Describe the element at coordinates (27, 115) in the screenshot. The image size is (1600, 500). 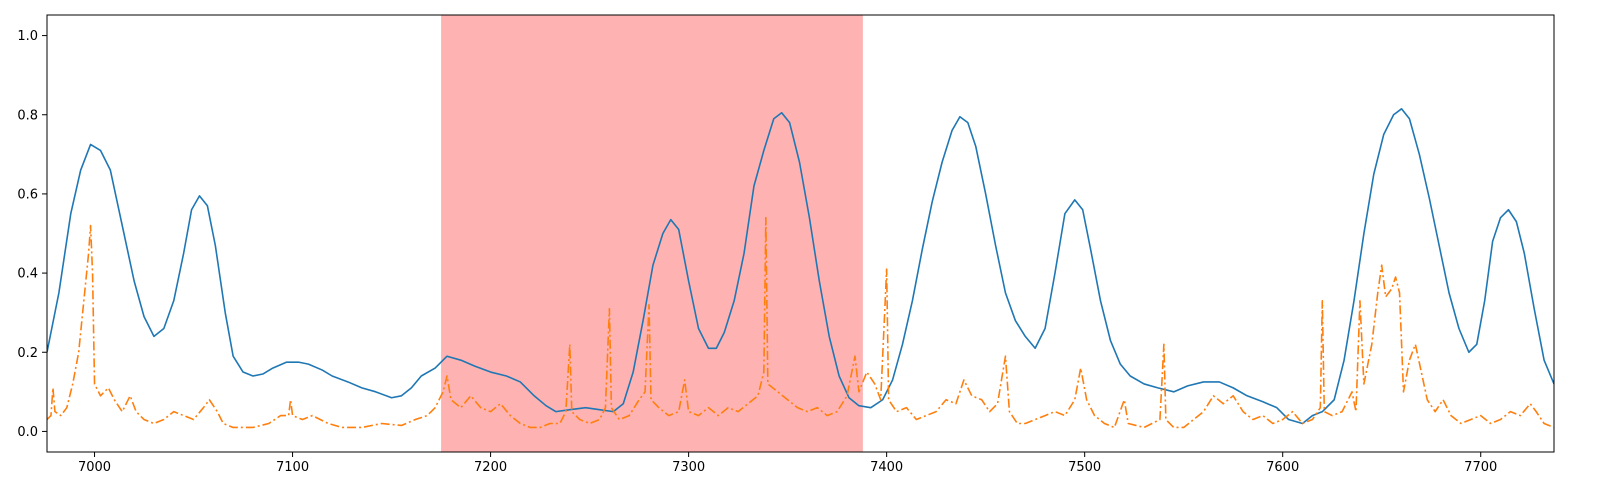
I see `y-tick-label: 0.8` at that location.